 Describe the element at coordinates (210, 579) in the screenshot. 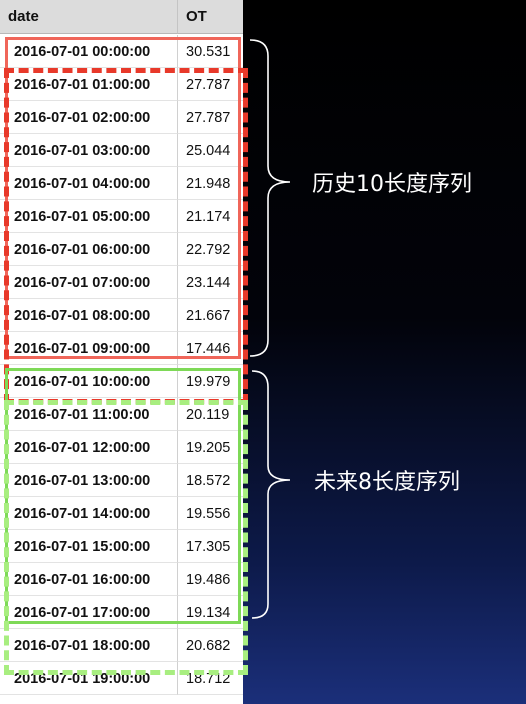

I see `ot-value-cell: 19.486` at that location.